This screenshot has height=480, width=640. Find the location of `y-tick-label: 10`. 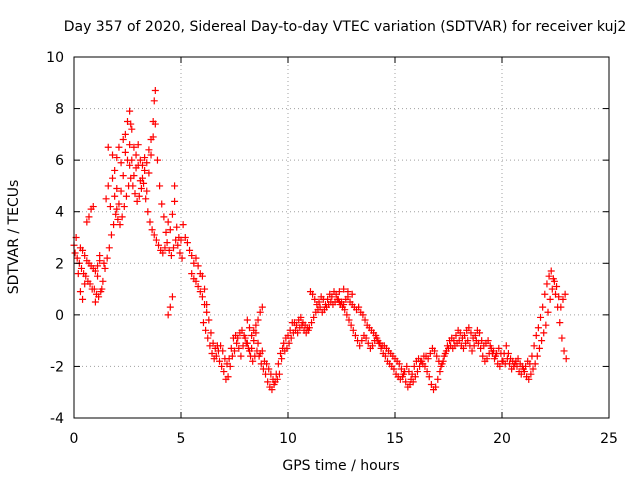

y-tick-label: 10 is located at coordinates (55, 58).